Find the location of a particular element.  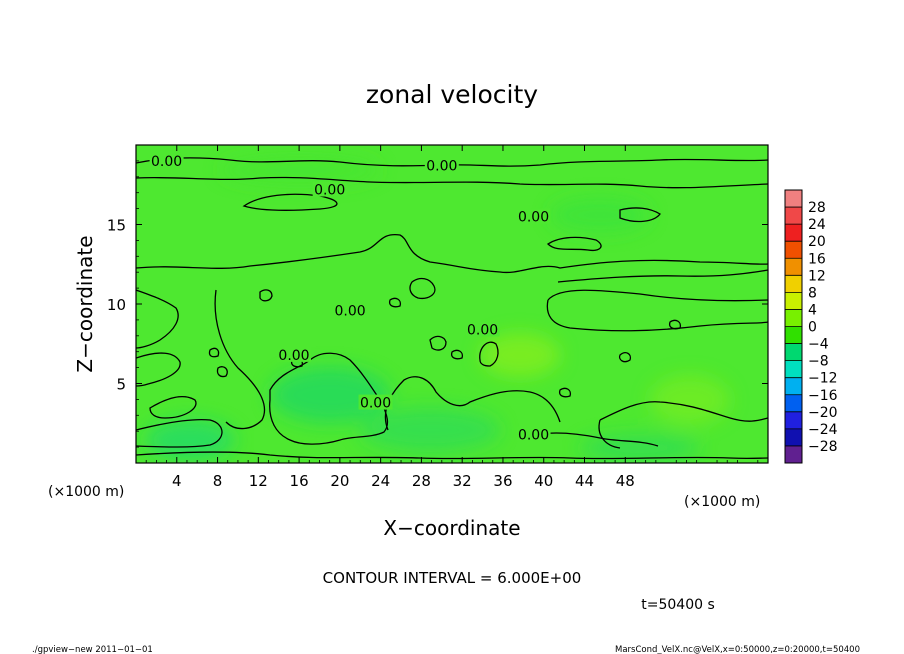

colorbar-label: 0 is located at coordinates (812, 328).